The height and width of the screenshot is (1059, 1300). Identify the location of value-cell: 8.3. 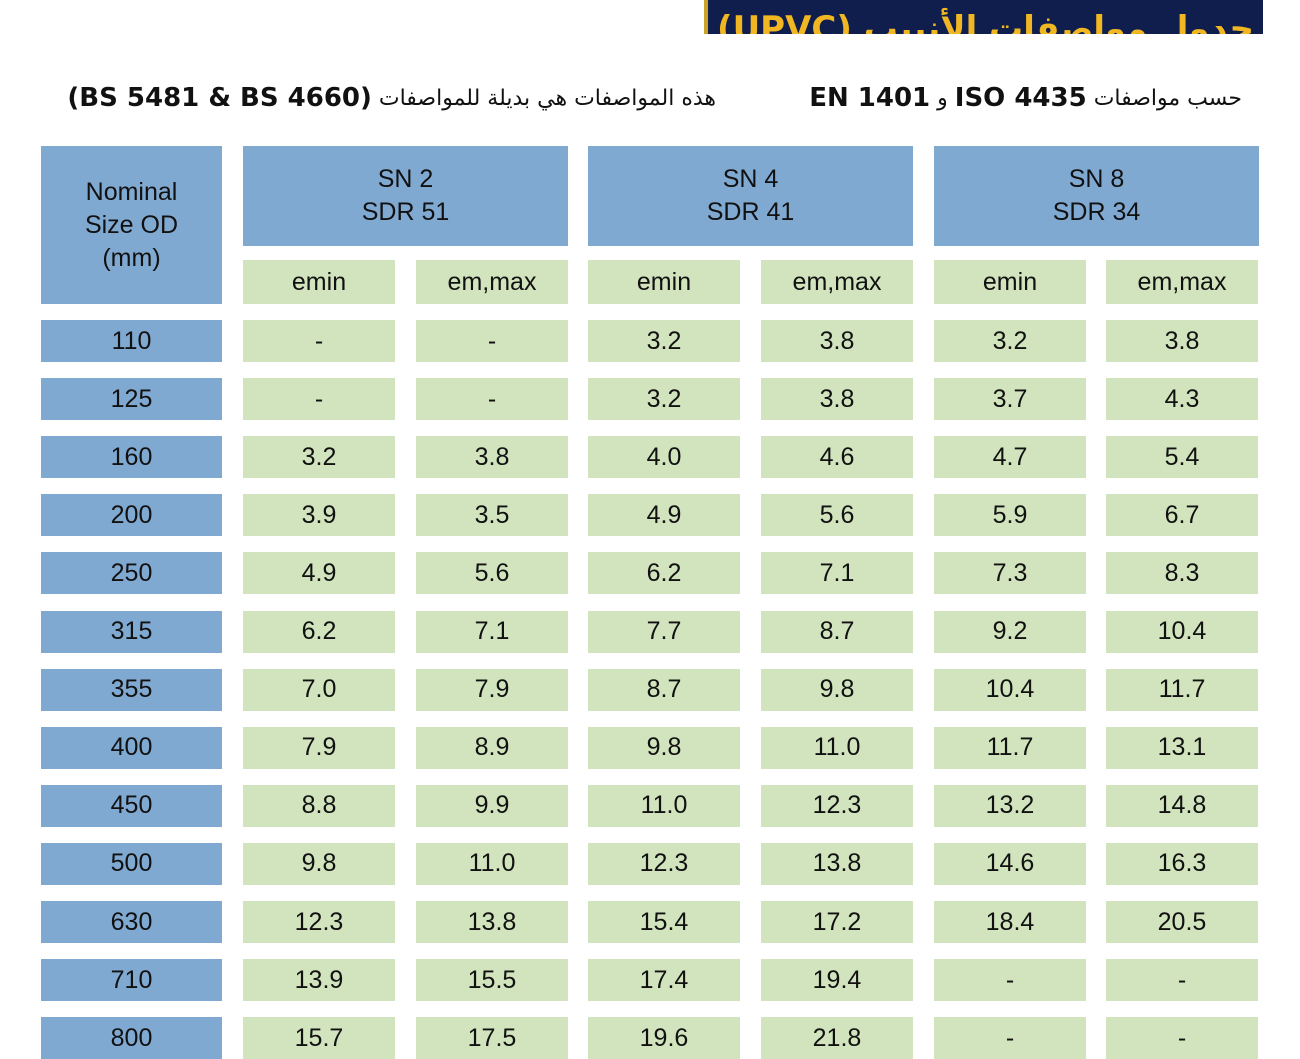
(1182, 573).